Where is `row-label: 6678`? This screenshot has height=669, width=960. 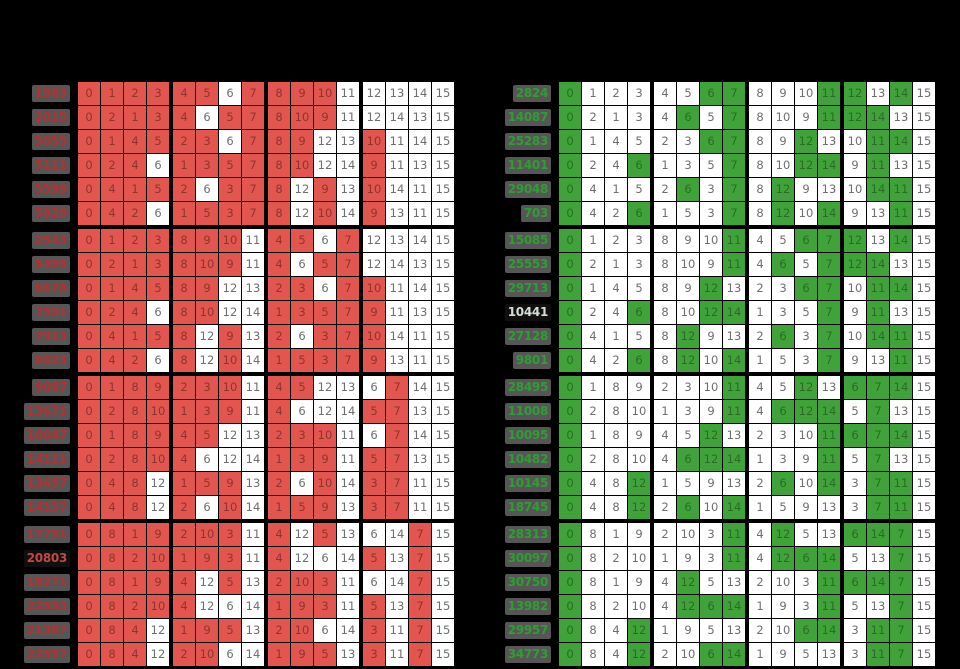
row-label: 6678 is located at coordinates (50, 288).